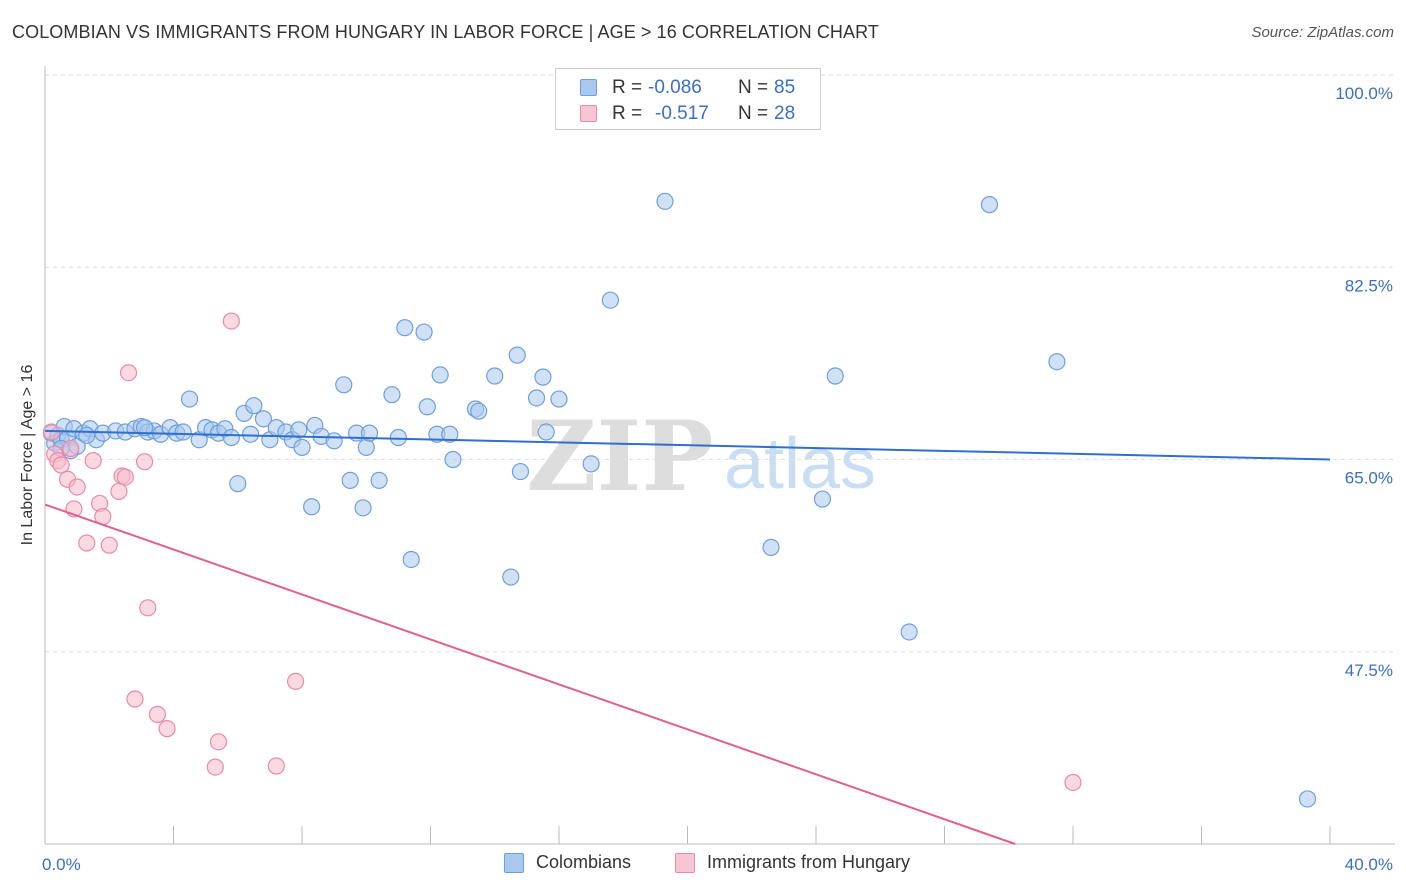  What do you see at coordinates (809, 862) in the screenshot?
I see `legend-label: Immigrants from Hungary` at bounding box center [809, 862].